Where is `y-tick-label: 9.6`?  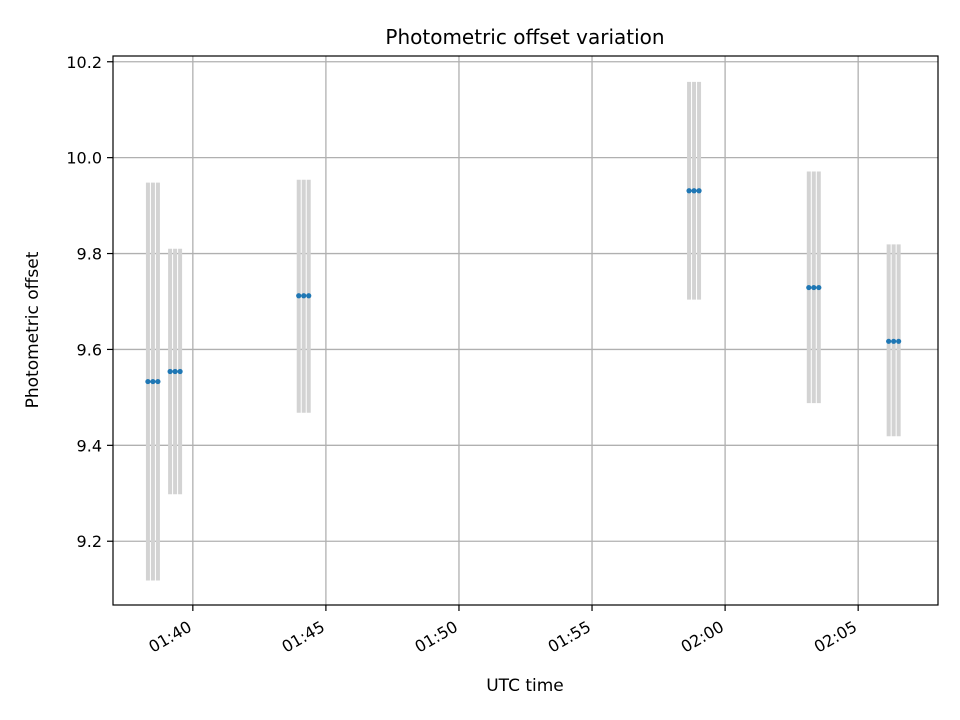
y-tick-label: 9.6 is located at coordinates (89, 349).